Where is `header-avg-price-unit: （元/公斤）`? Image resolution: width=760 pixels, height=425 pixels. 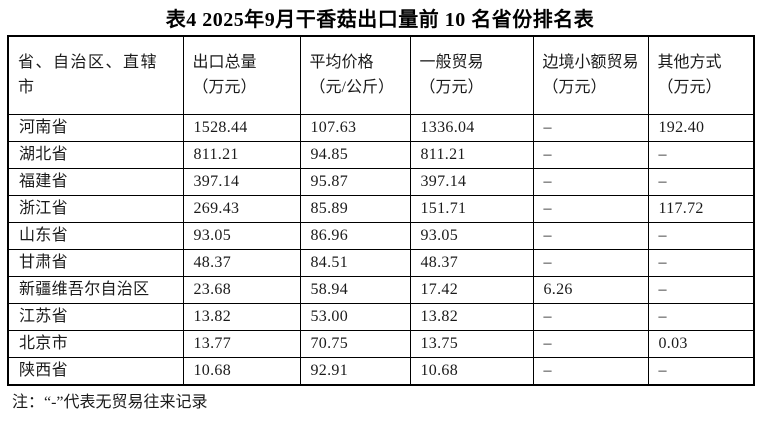 header-avg-price-unit: （元/公斤） is located at coordinates (351, 88).